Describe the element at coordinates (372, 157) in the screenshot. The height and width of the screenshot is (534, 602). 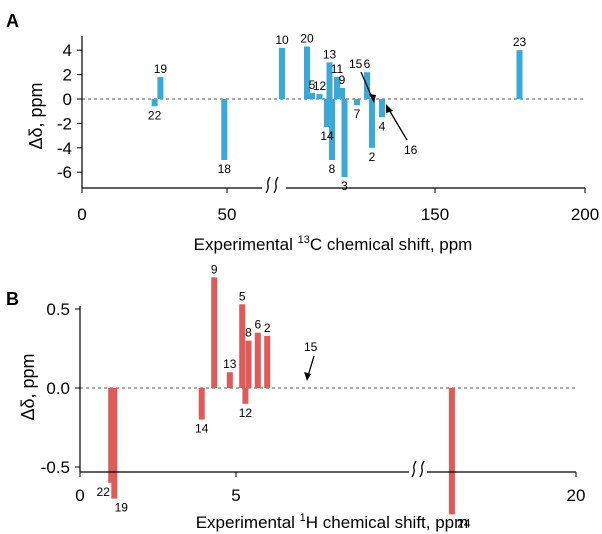
I see `bar-label-a-2: 2` at that location.